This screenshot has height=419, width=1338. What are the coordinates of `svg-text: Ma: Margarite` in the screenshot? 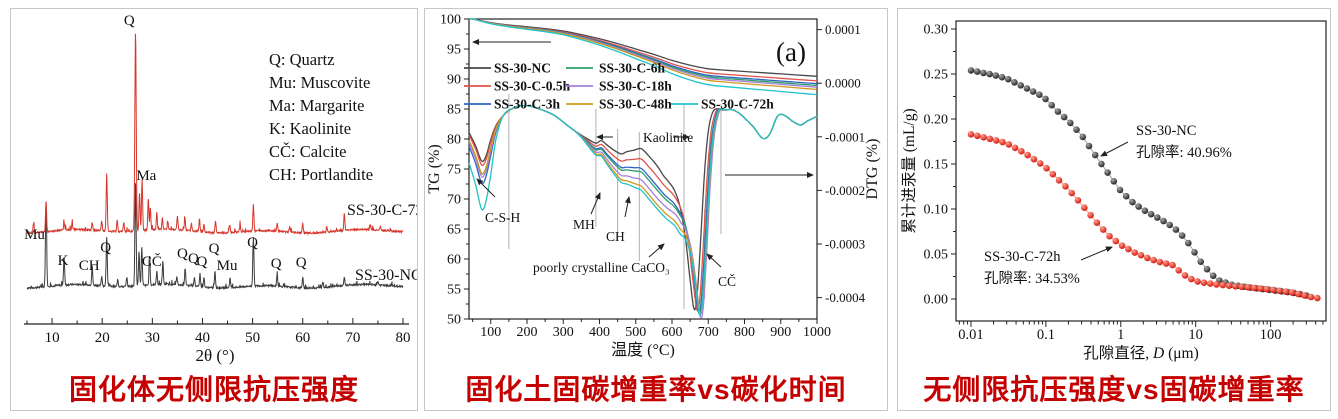 It's located at (316, 105).